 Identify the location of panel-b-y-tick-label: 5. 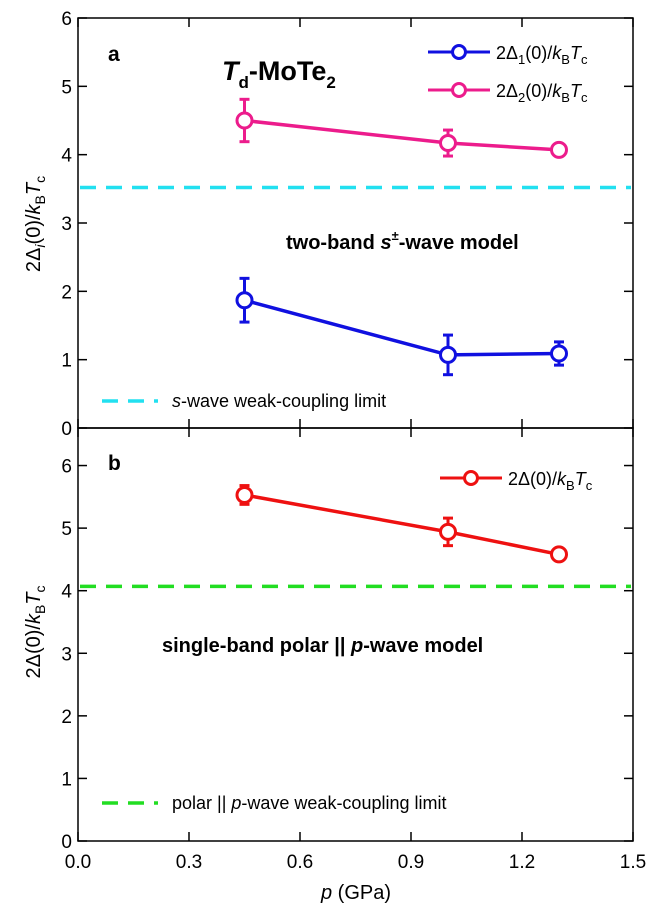
(66, 529).